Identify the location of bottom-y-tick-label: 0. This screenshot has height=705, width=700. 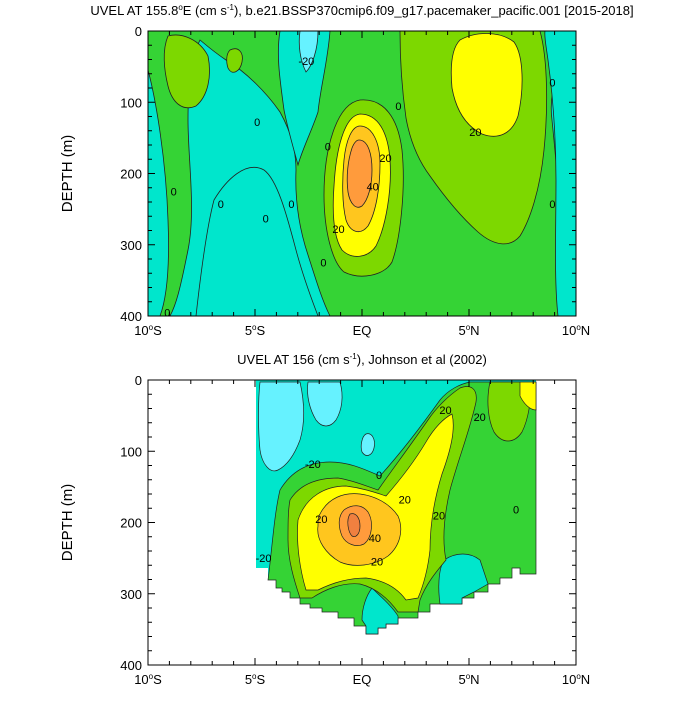
(138, 380).